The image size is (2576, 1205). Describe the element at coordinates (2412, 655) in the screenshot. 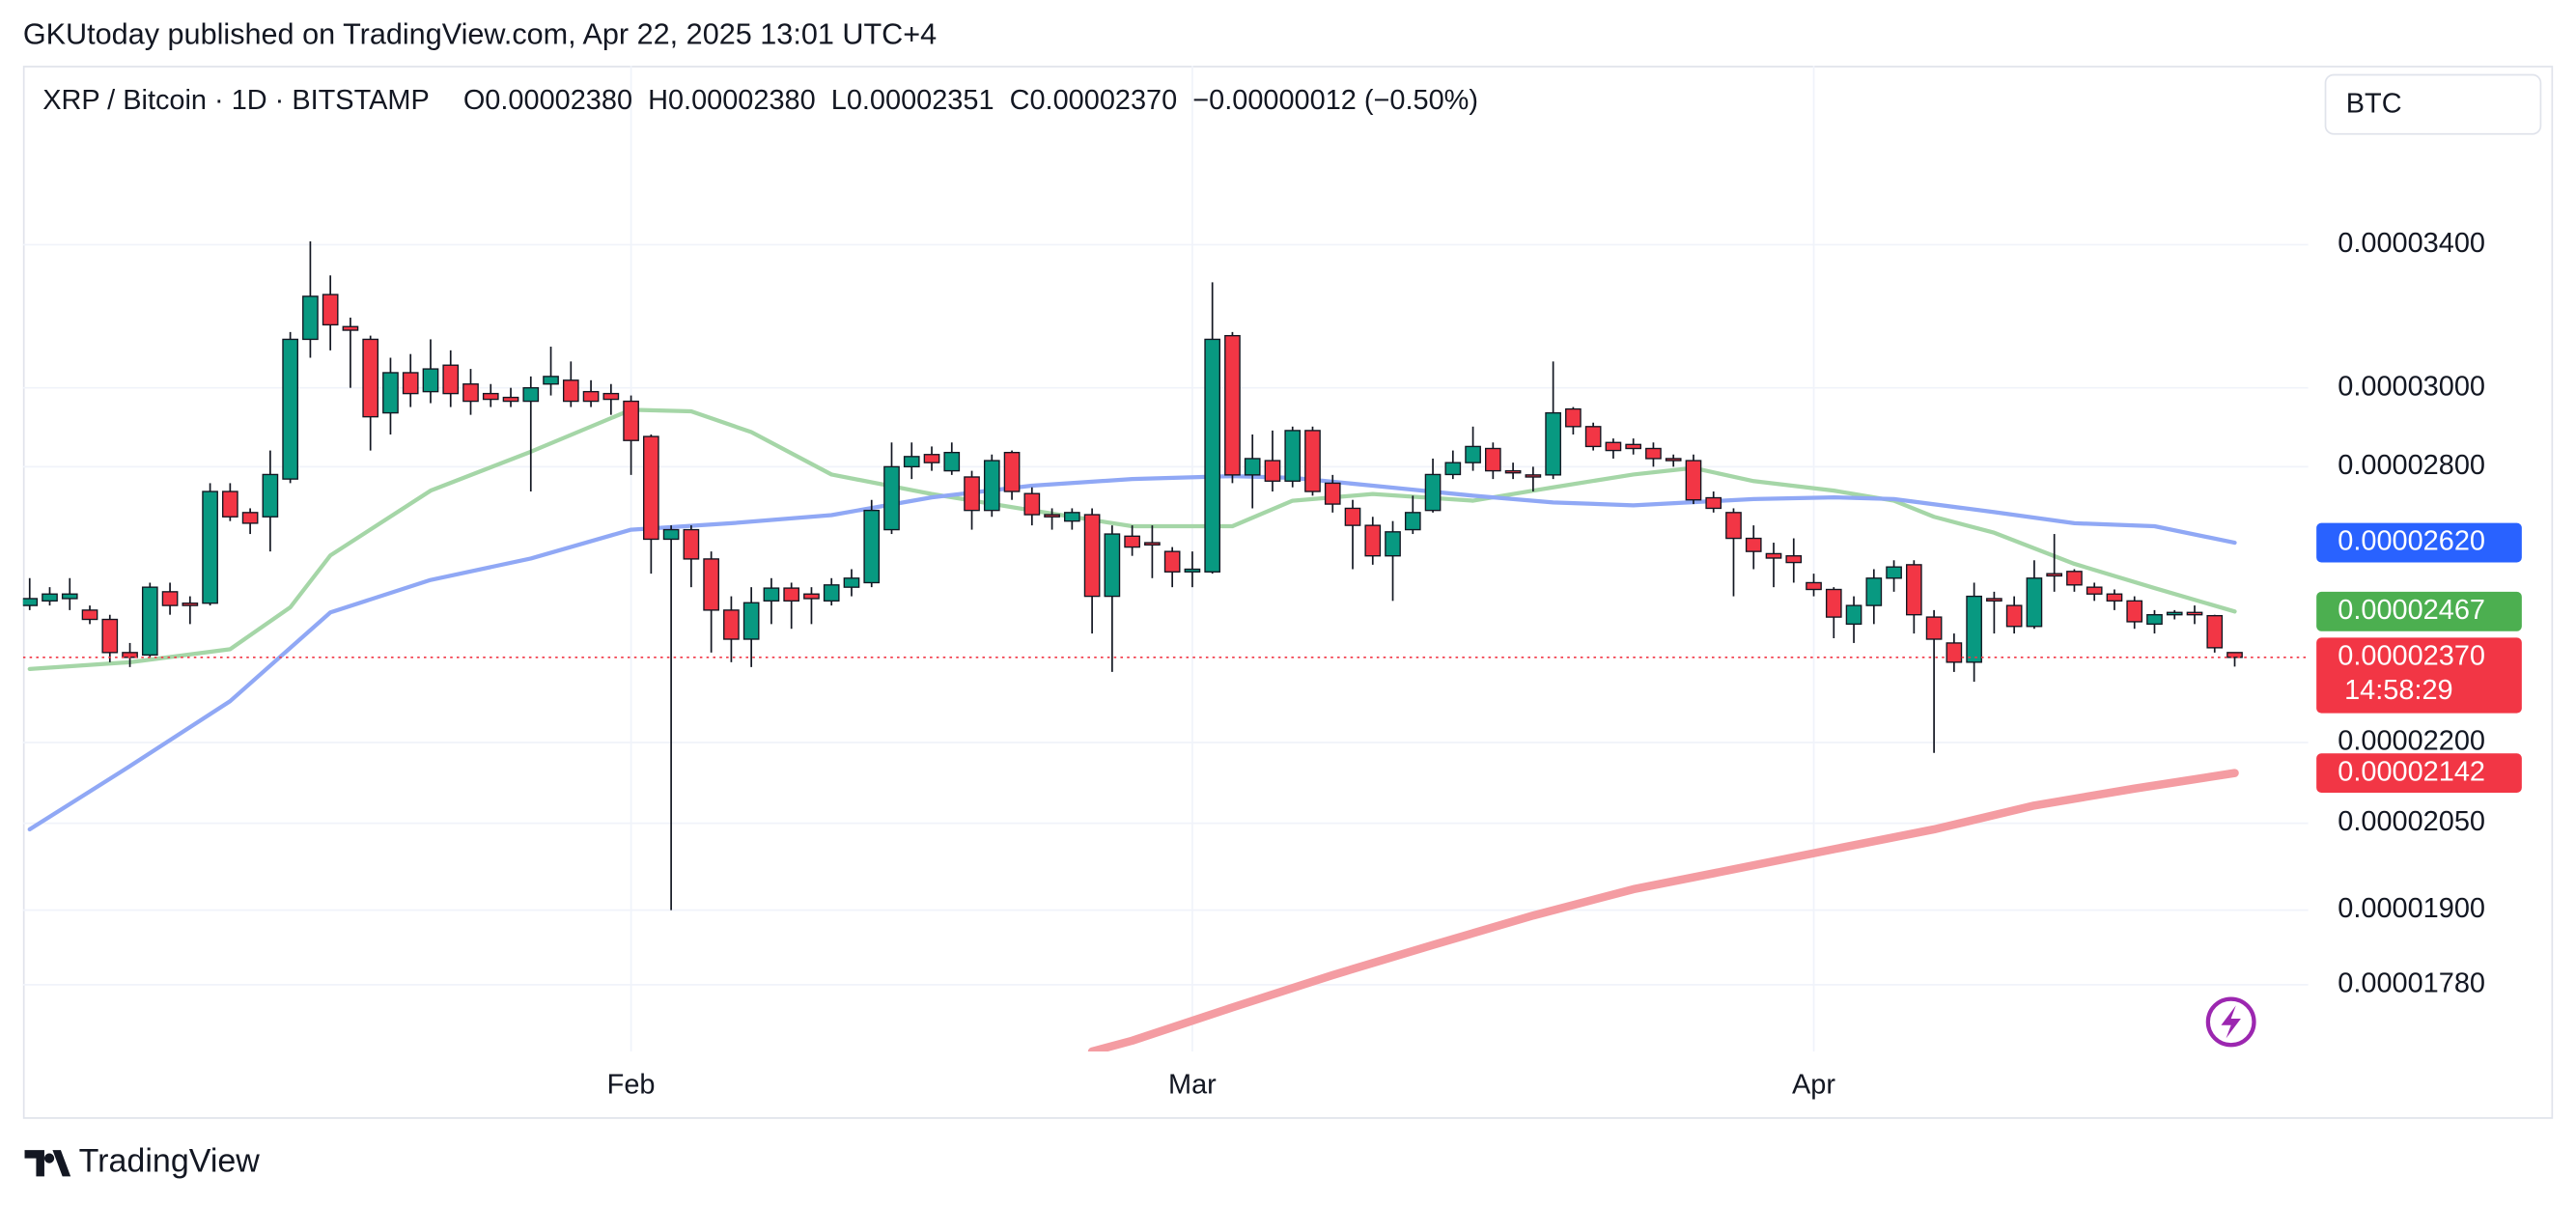

I see `price-label: 0.00002370` at that location.